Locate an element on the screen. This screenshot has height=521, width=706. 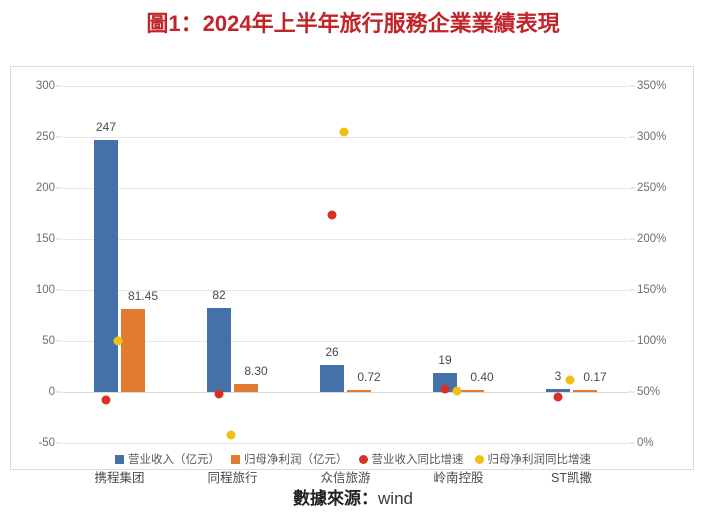
y-axis-left-tick-label: -50 is located at coordinates (46, 443).